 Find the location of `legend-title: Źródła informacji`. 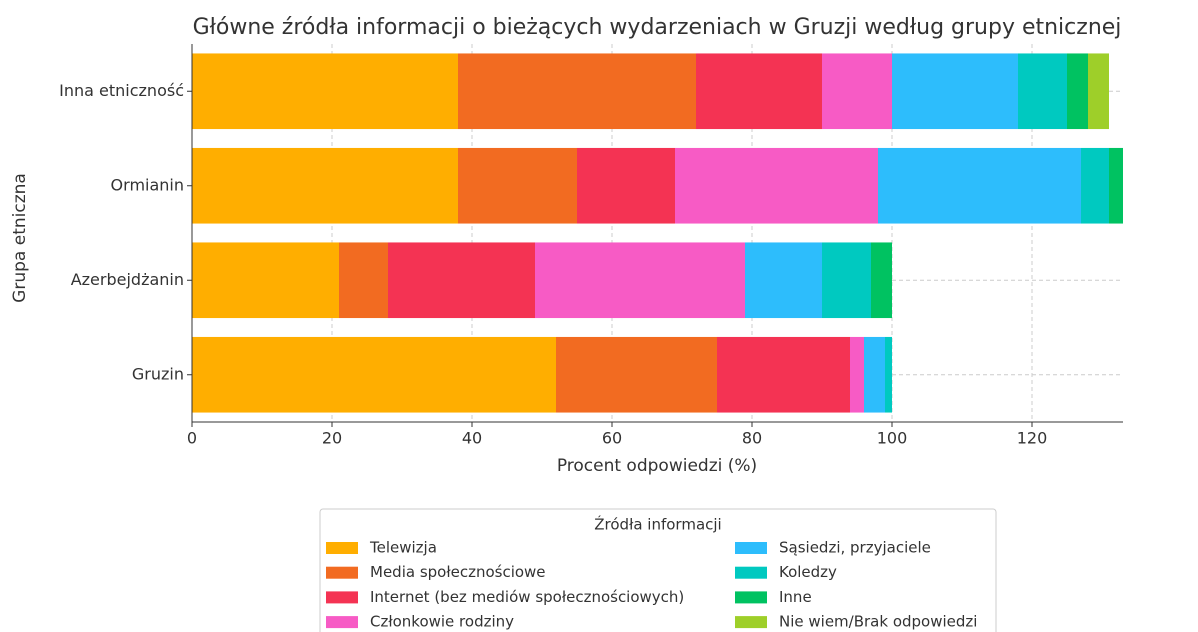

legend-title: Źródła informacji is located at coordinates (657, 524).